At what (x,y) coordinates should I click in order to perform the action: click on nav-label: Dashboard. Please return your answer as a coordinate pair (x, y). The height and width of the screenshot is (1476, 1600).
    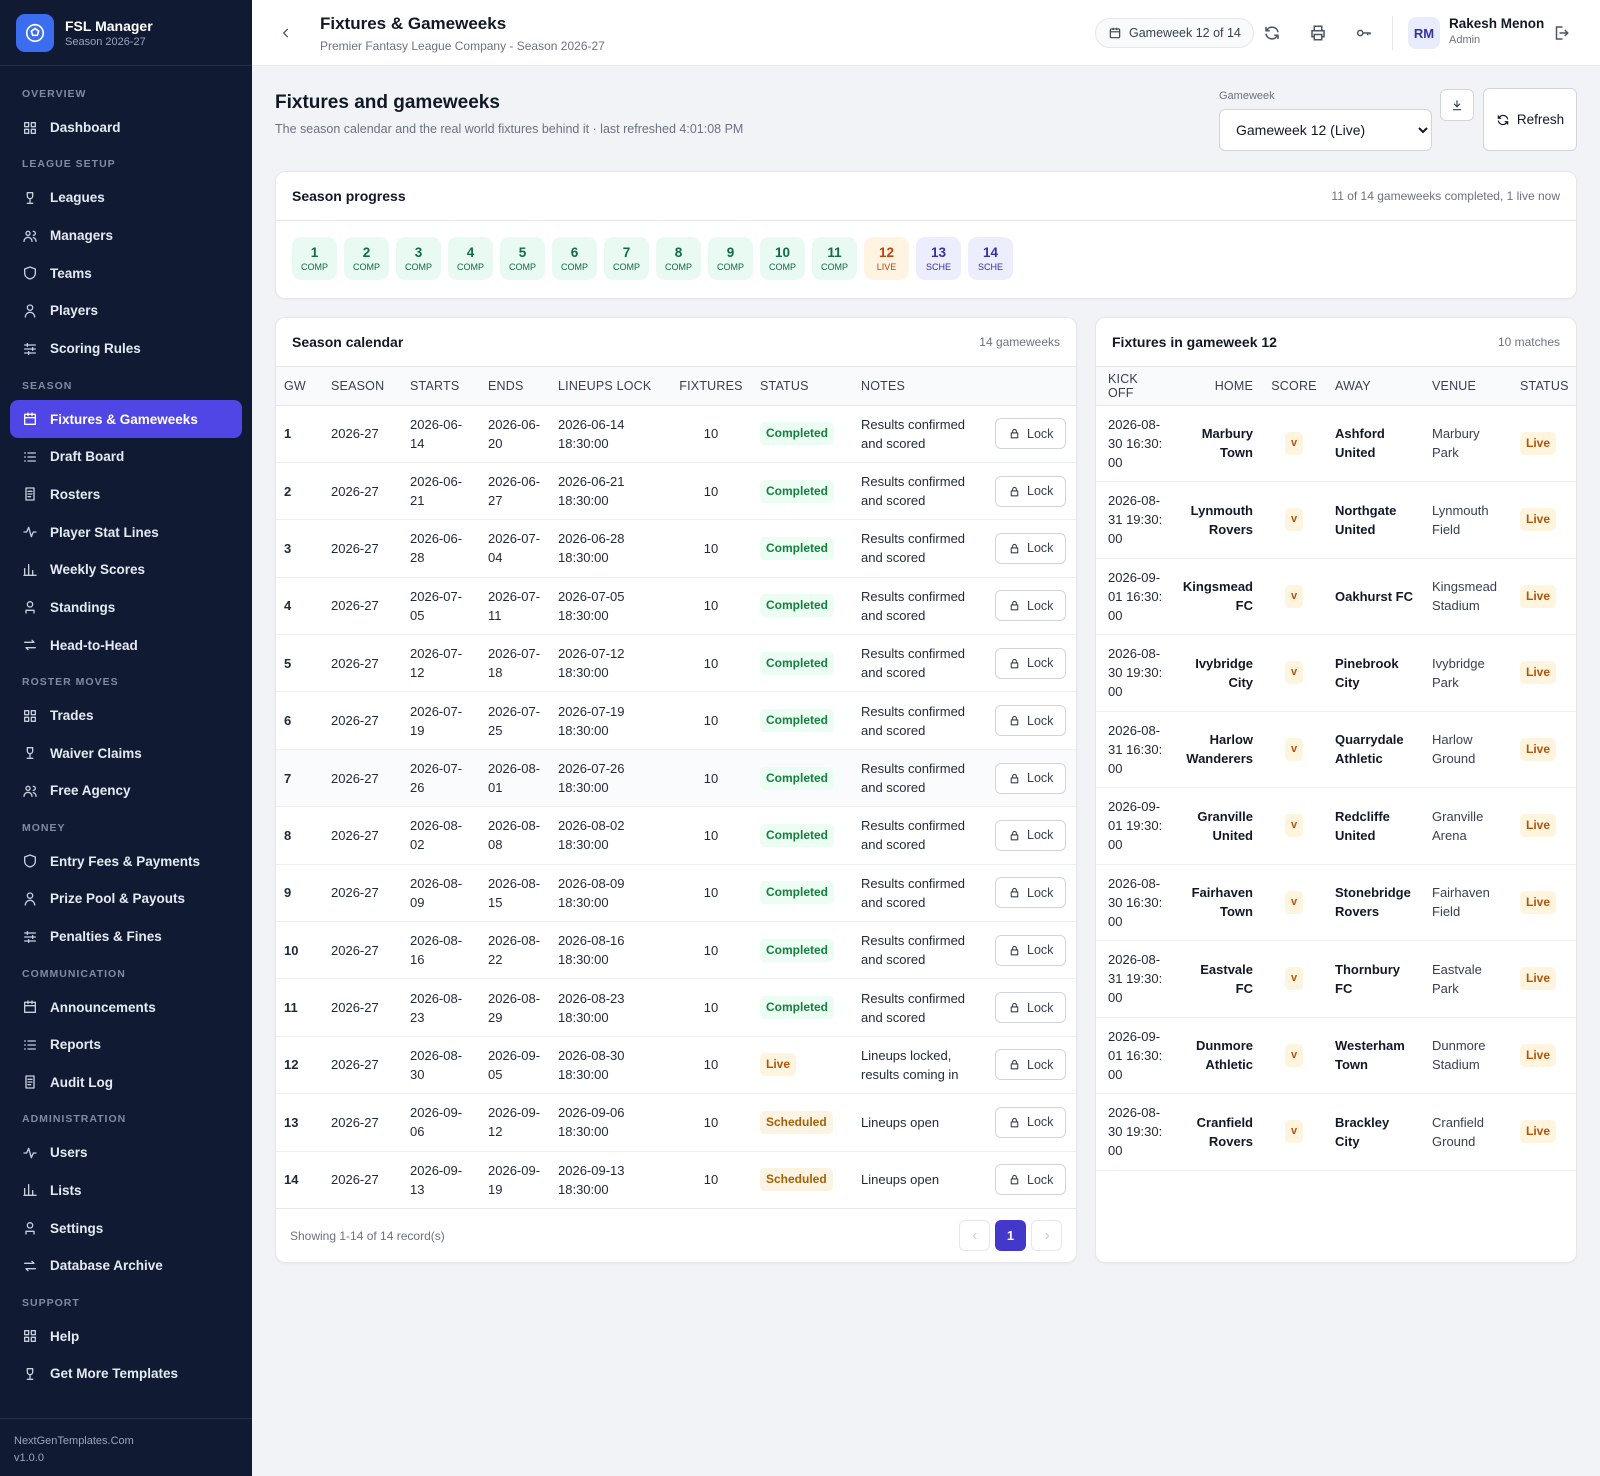
    Looking at the image, I should click on (85, 128).